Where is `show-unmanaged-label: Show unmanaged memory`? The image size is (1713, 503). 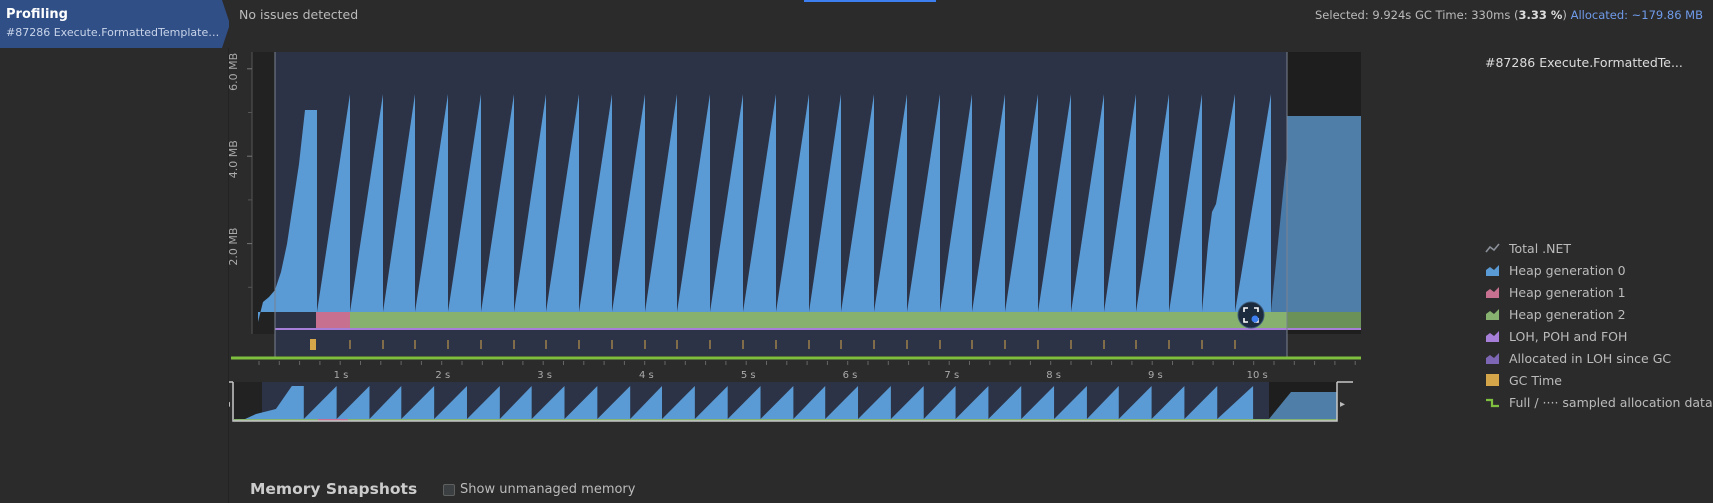
show-unmanaged-label: Show unmanaged memory is located at coordinates (548, 489).